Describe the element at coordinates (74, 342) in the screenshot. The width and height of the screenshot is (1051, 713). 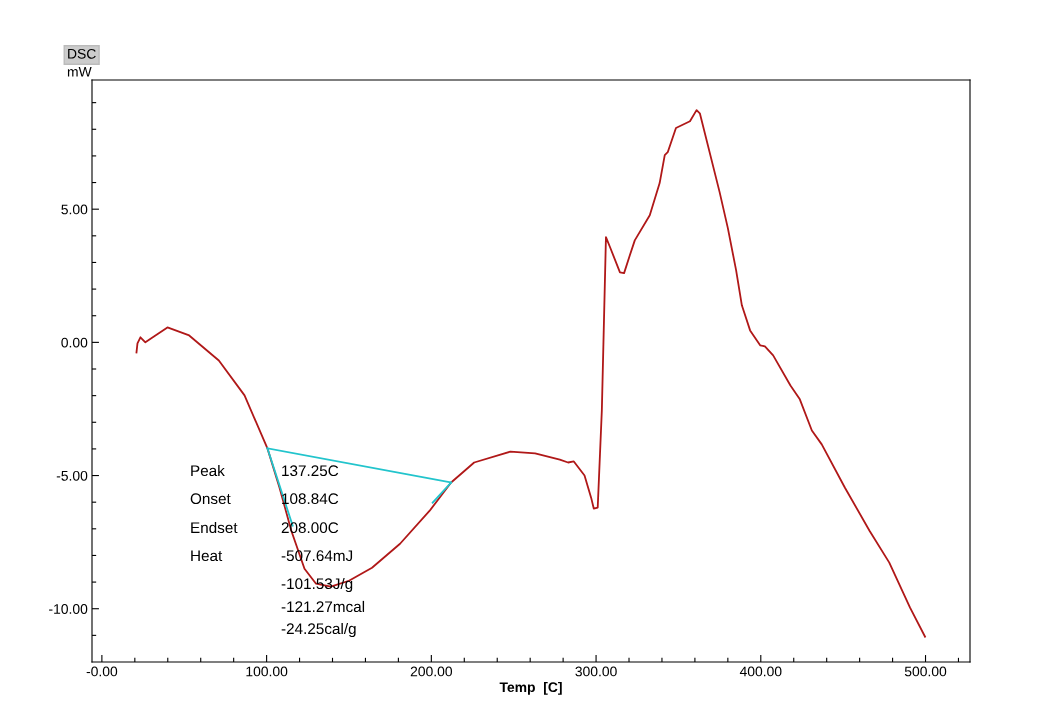
I see `y-tick-label: 0.00` at that location.